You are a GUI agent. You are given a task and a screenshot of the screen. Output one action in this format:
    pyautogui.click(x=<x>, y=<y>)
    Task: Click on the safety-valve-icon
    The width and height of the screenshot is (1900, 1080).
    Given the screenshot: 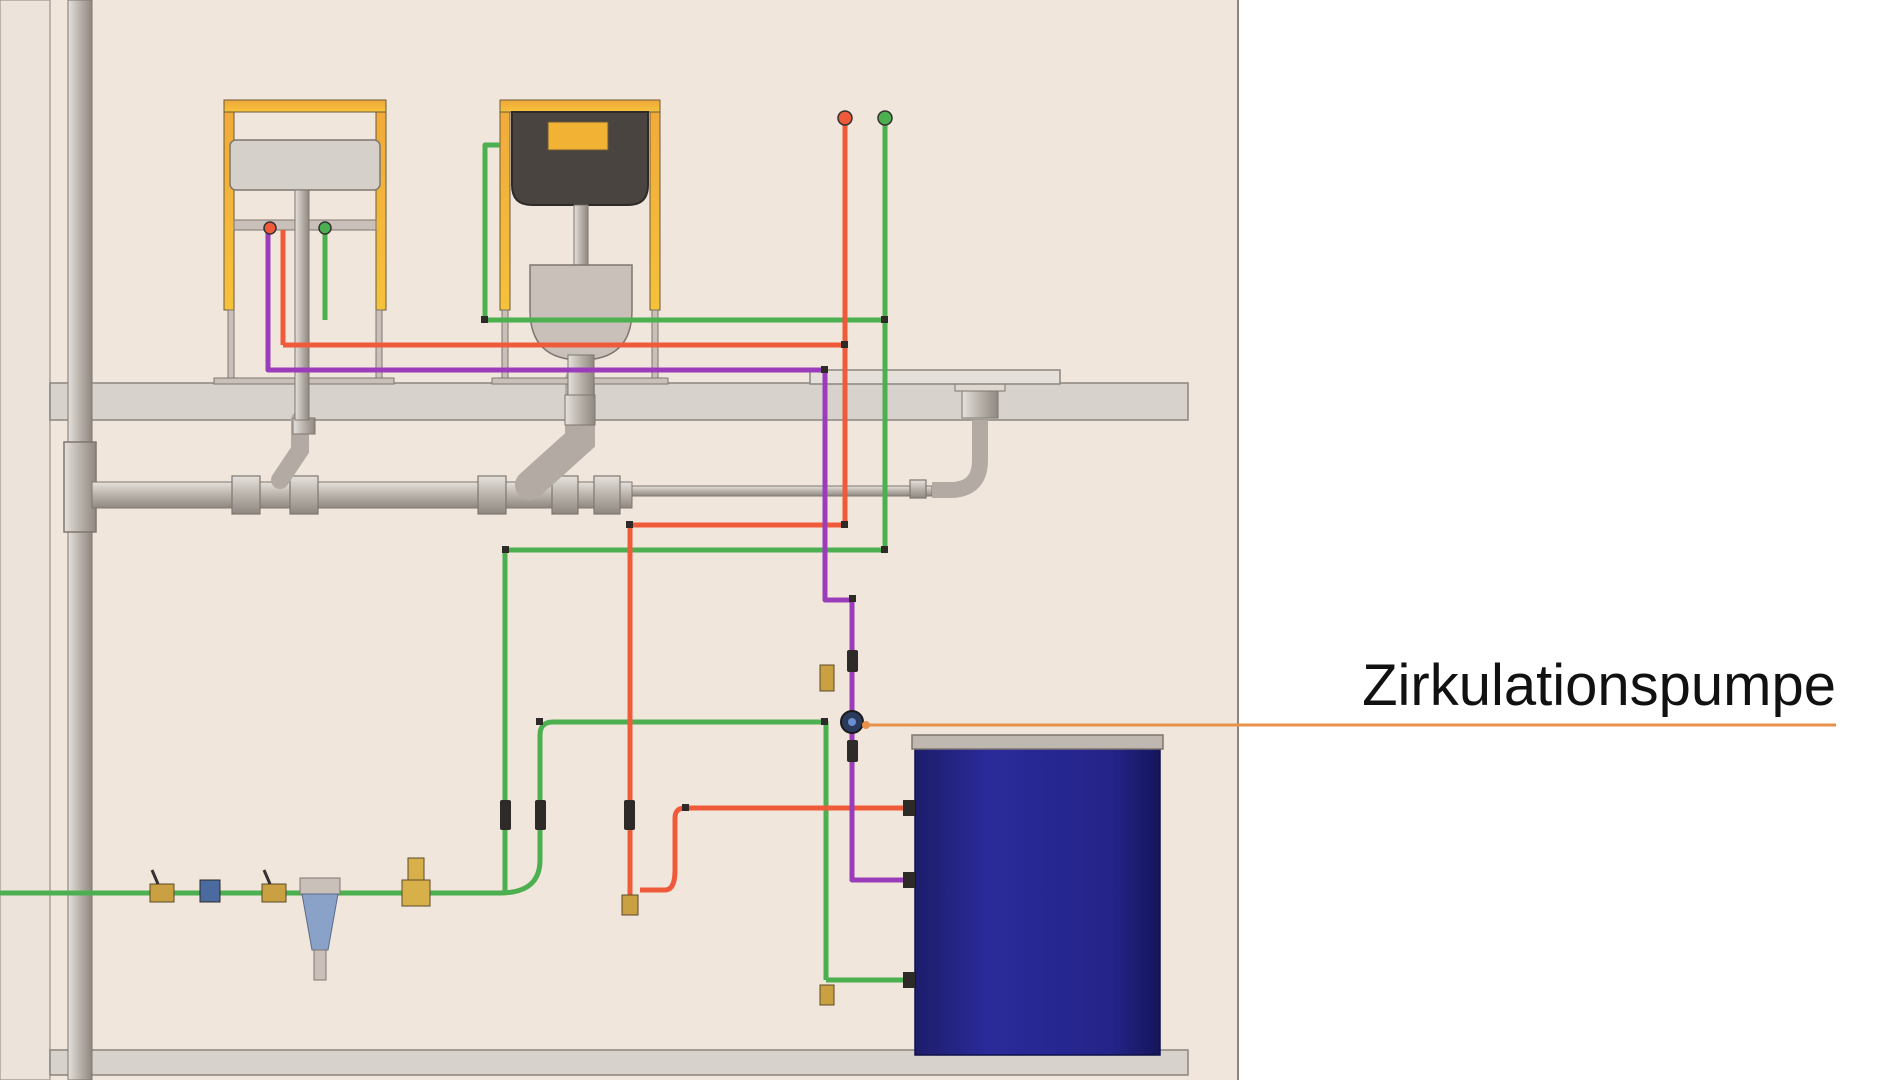 What is the action you would take?
    pyautogui.click(x=827, y=678)
    